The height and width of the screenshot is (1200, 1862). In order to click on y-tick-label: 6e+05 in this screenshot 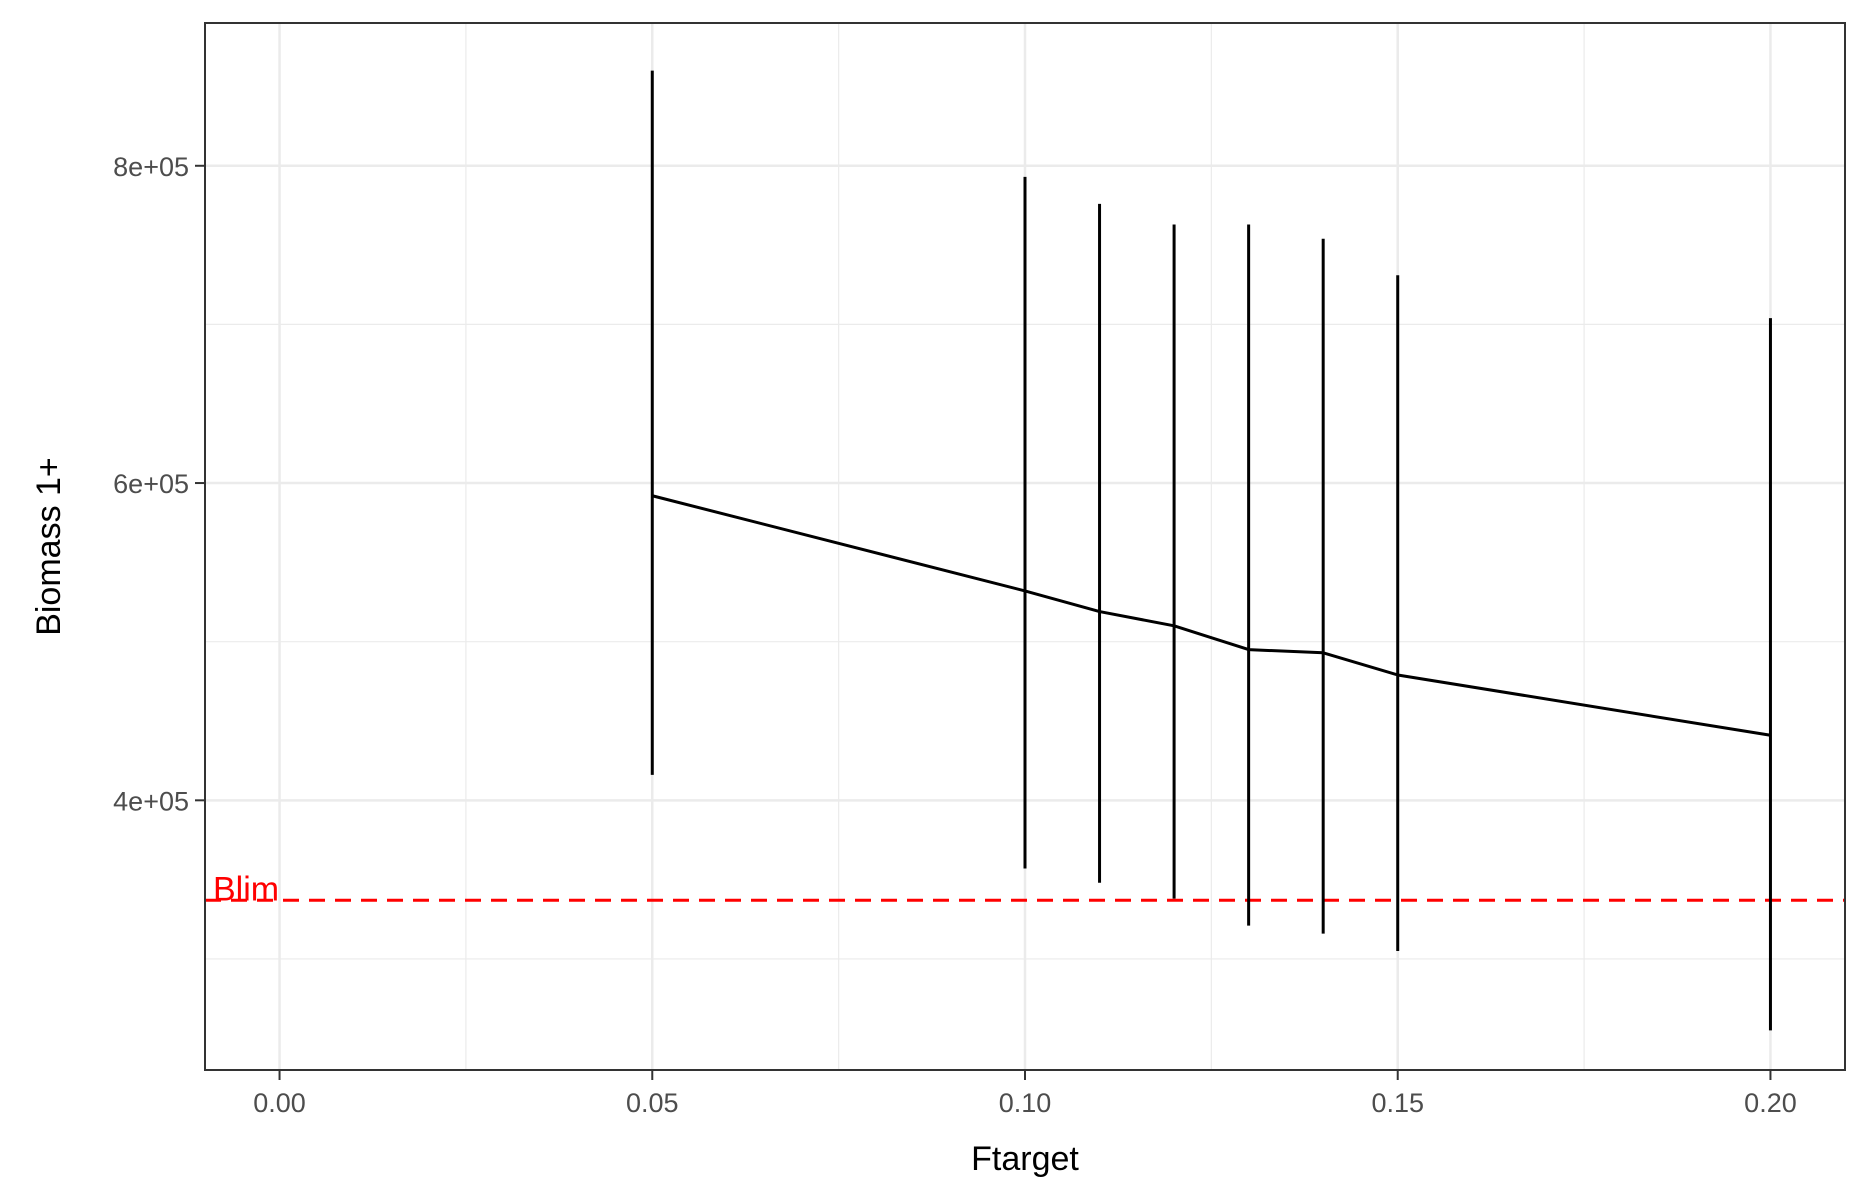, I will do `click(151, 484)`.